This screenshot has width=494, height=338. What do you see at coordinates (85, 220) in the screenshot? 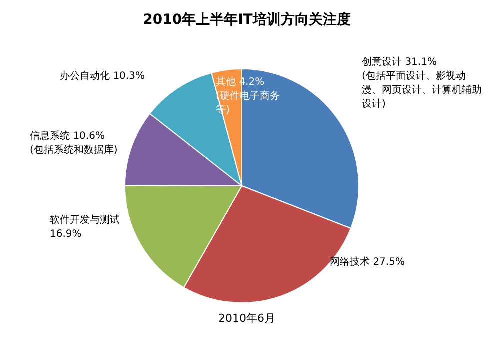
I see `slice-label: 软件开发与测试` at bounding box center [85, 220].